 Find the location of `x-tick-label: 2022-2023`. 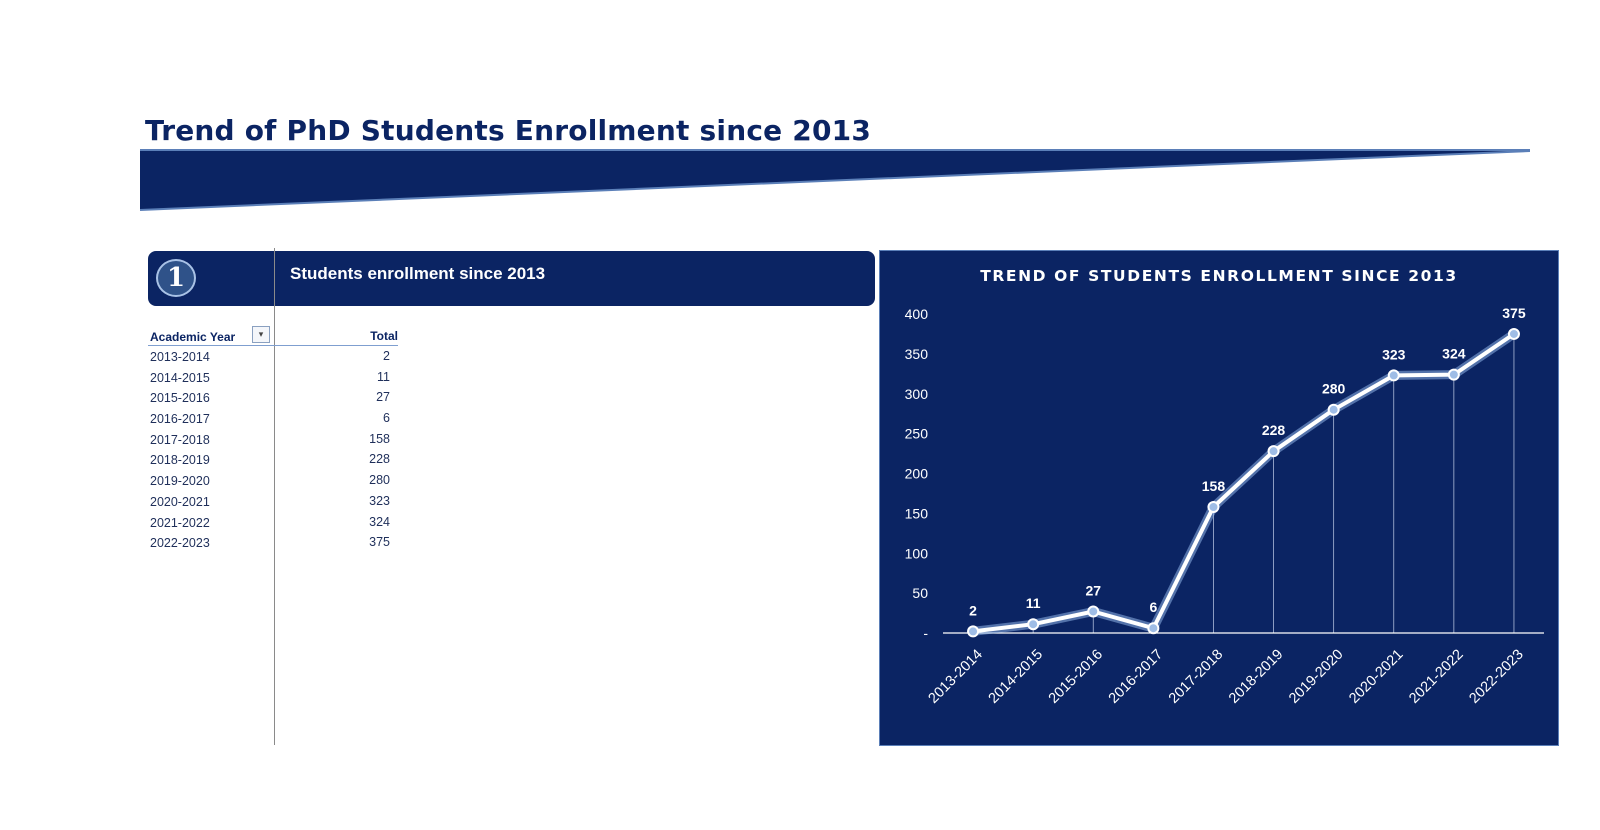

x-tick-label: 2022-2023 is located at coordinates (1496, 677).